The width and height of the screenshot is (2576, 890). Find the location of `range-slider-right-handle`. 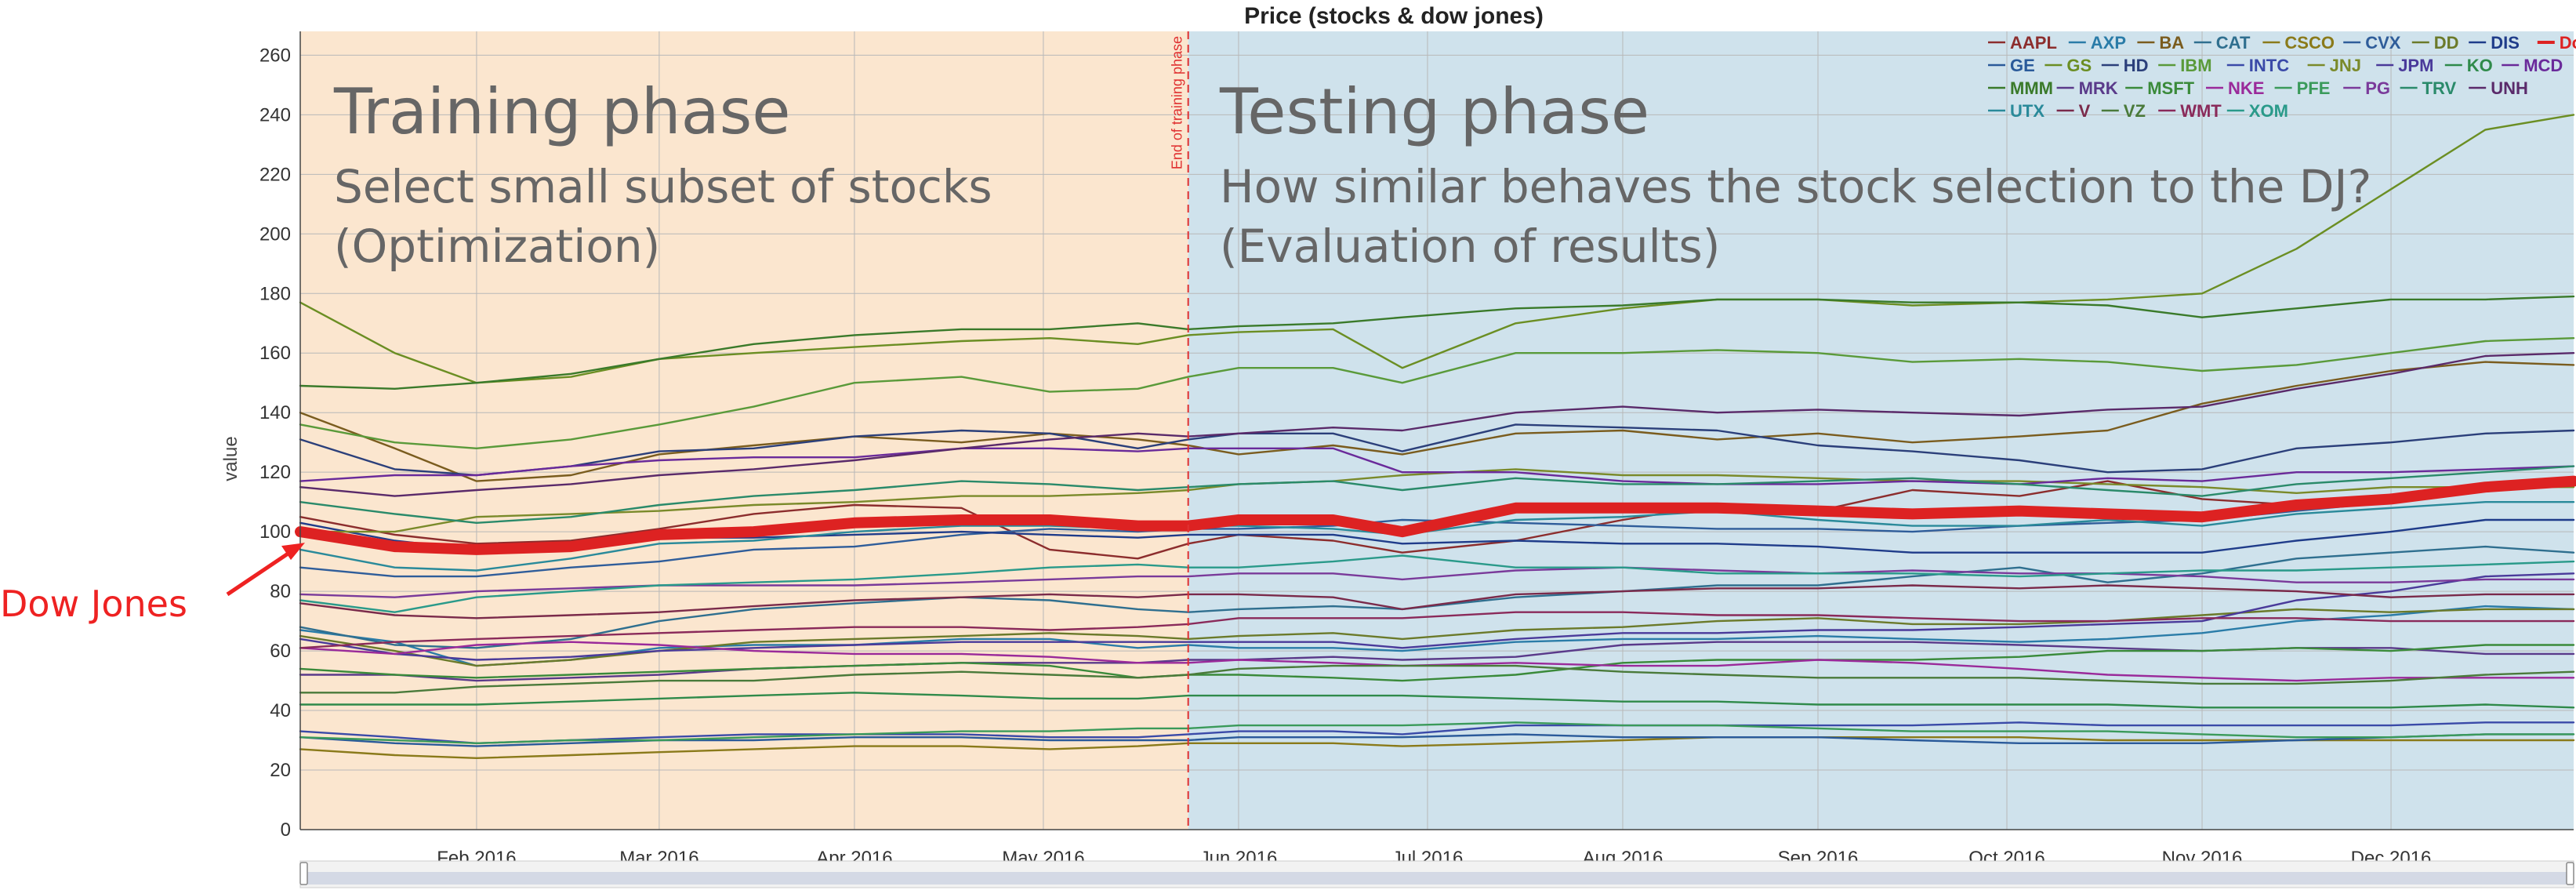

range-slider-right-handle is located at coordinates (2570, 873).